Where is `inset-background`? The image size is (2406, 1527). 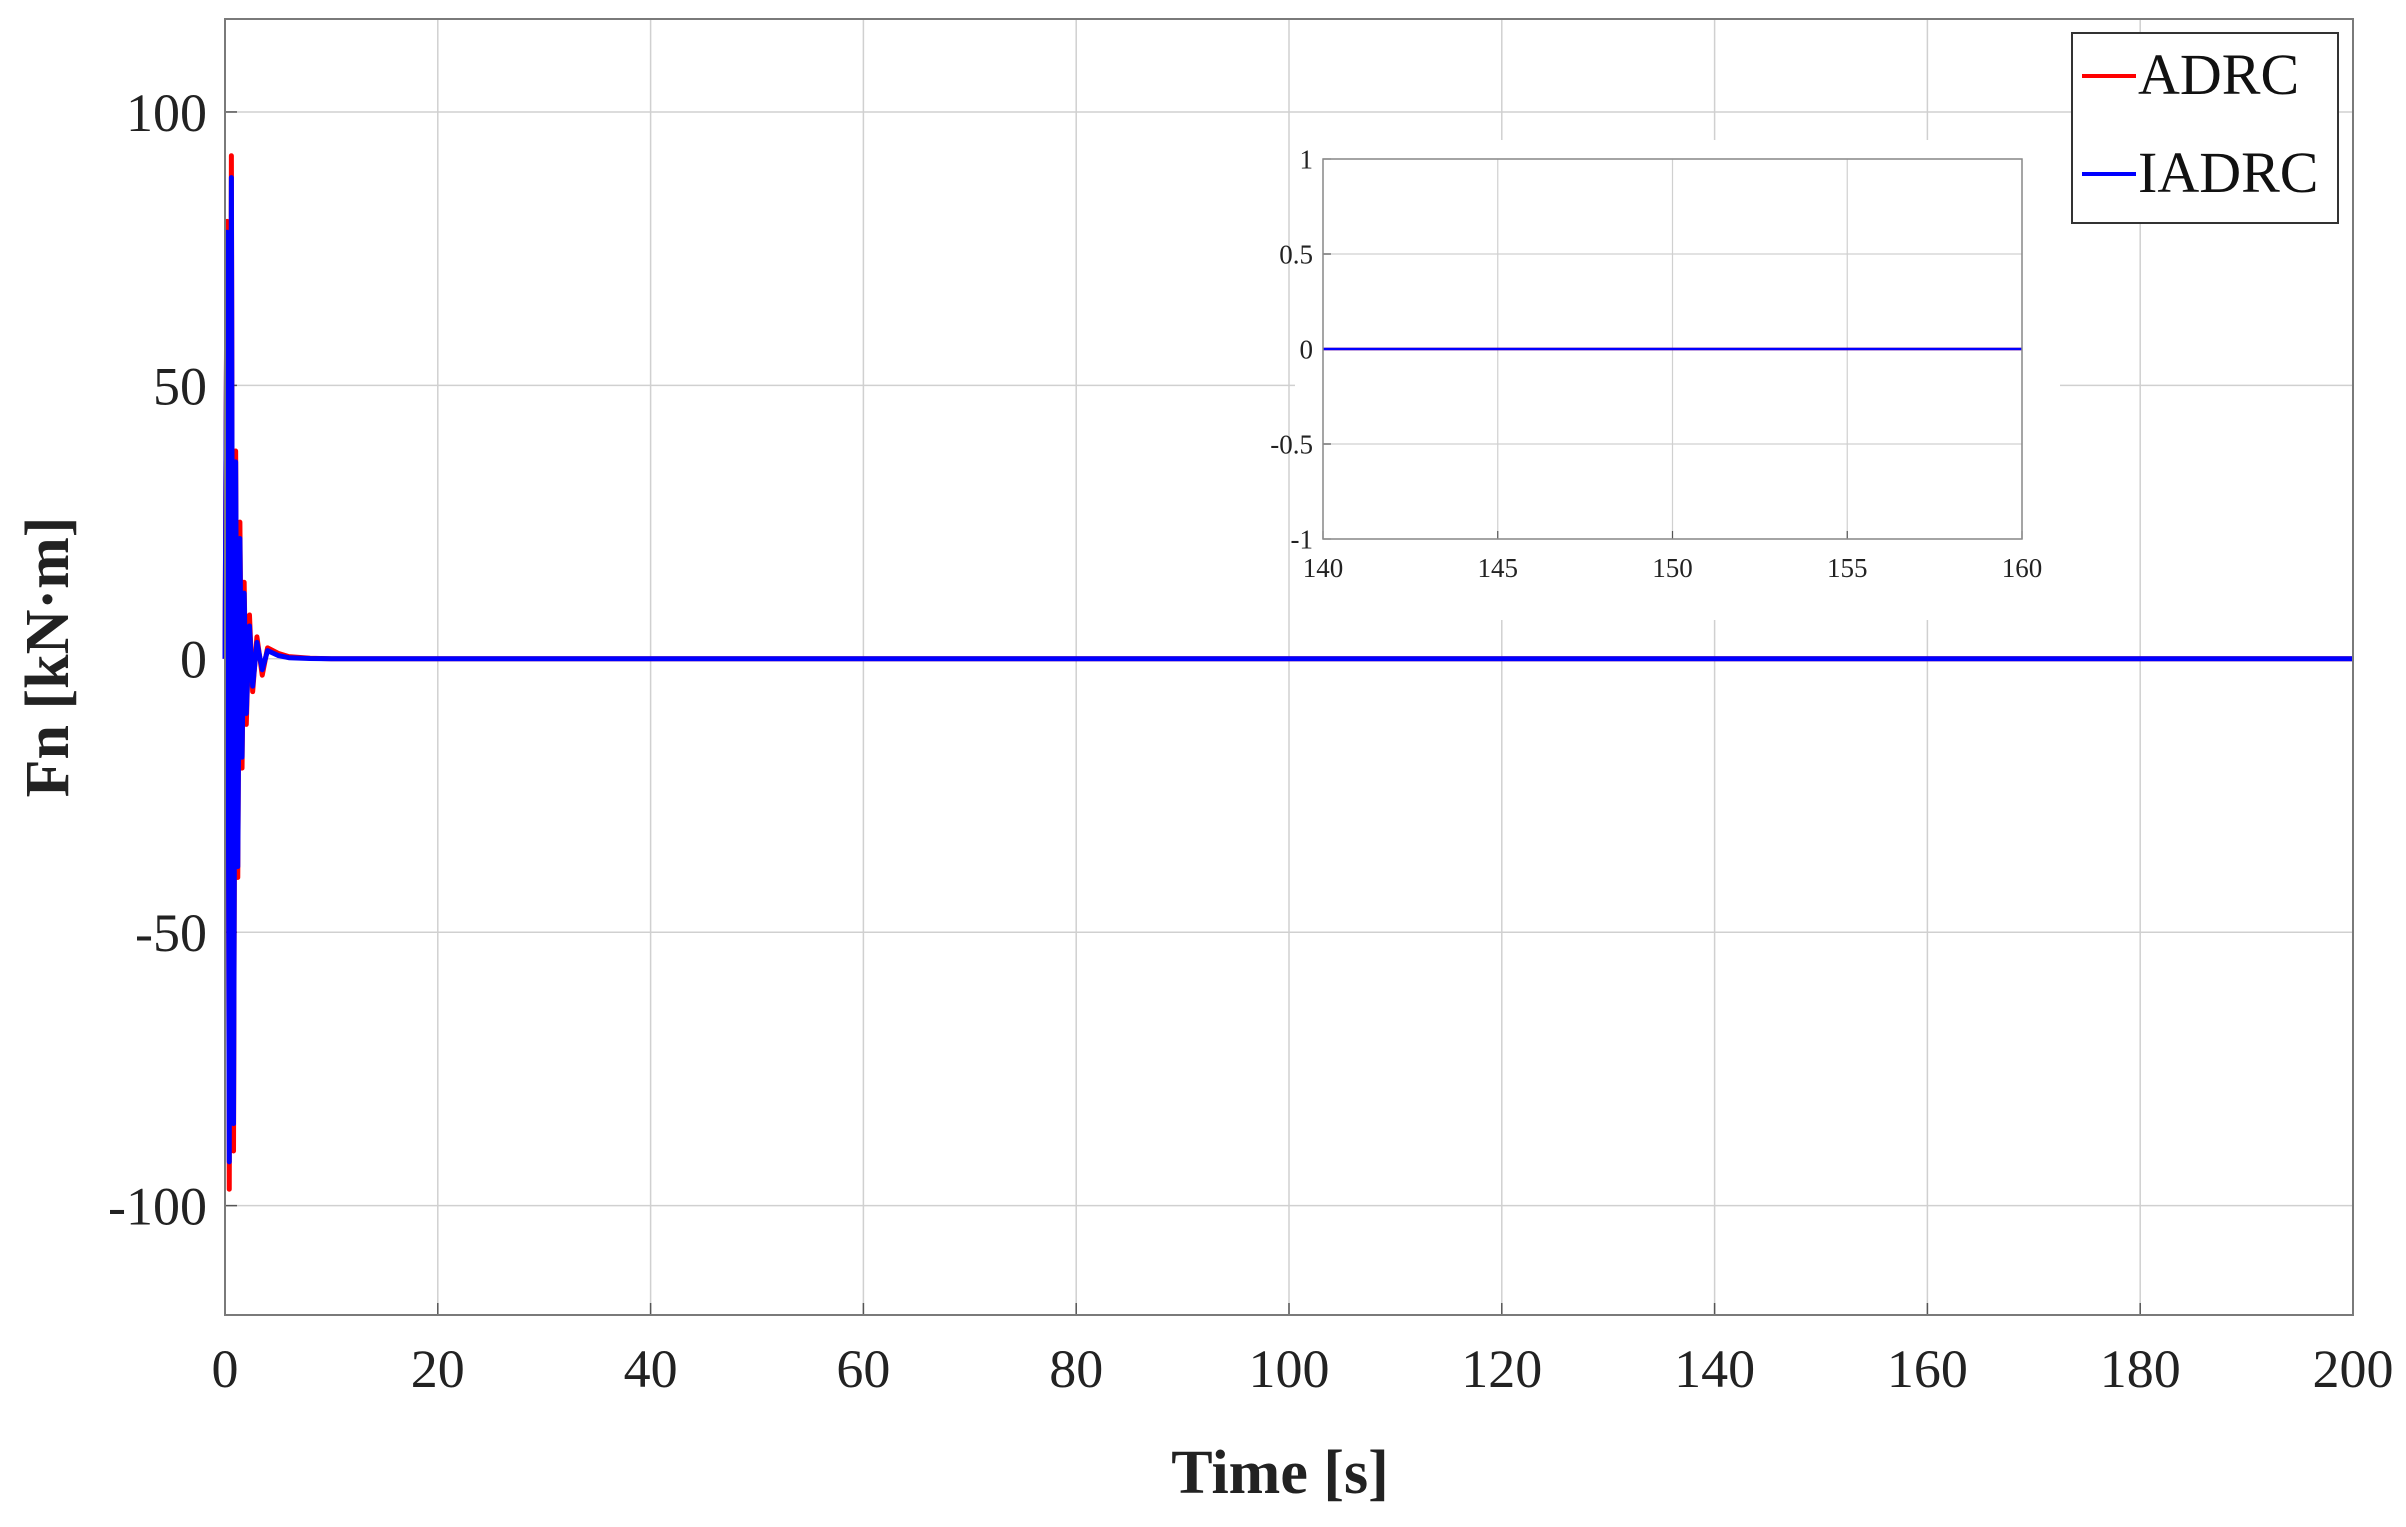
inset-background is located at coordinates (1677, 380).